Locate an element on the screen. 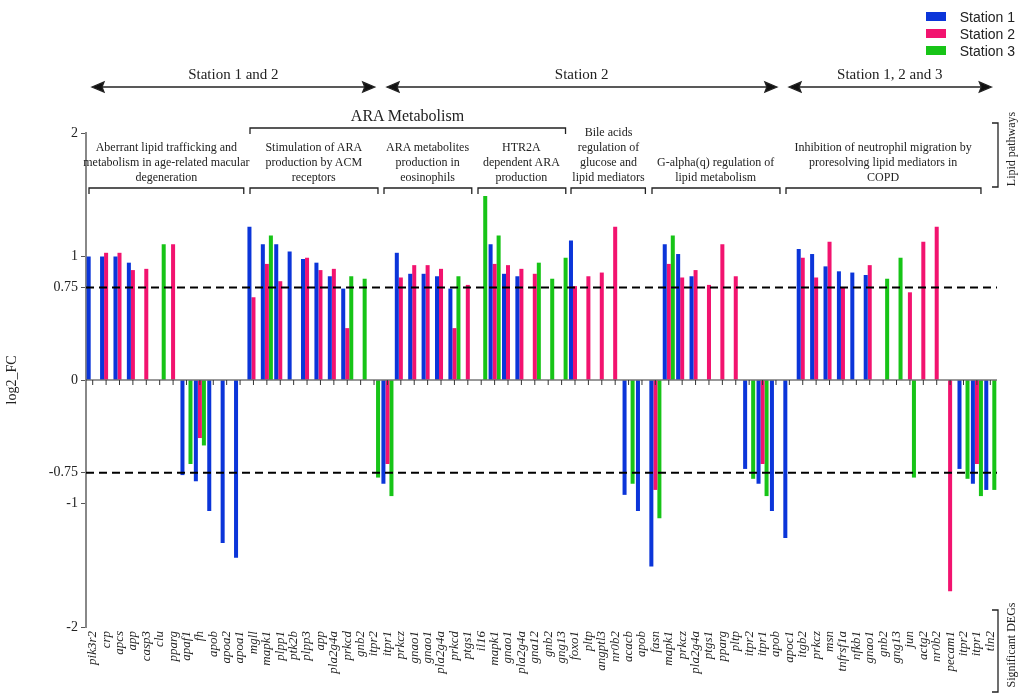 The image size is (1025, 693). text: Station 2 is located at coordinates (581, 74).